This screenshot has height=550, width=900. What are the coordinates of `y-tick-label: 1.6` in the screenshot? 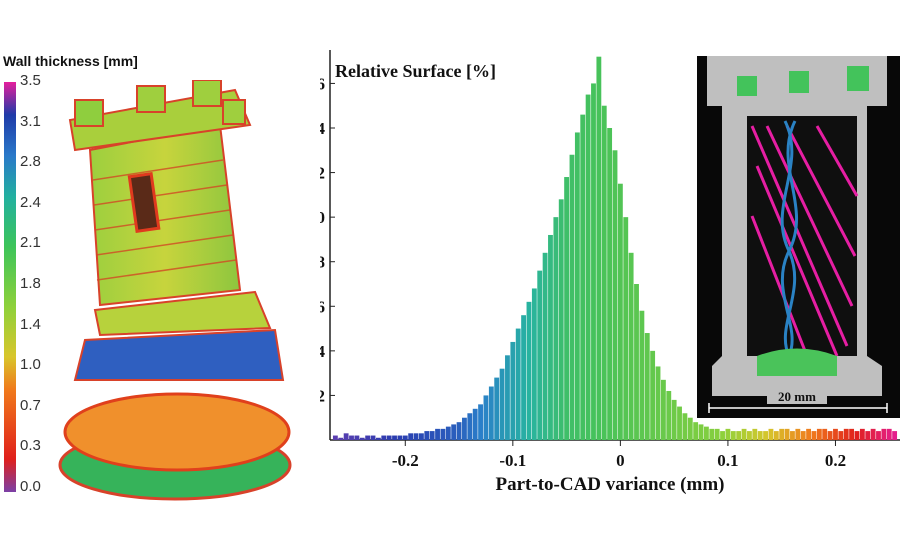 It's located at (322, 83).